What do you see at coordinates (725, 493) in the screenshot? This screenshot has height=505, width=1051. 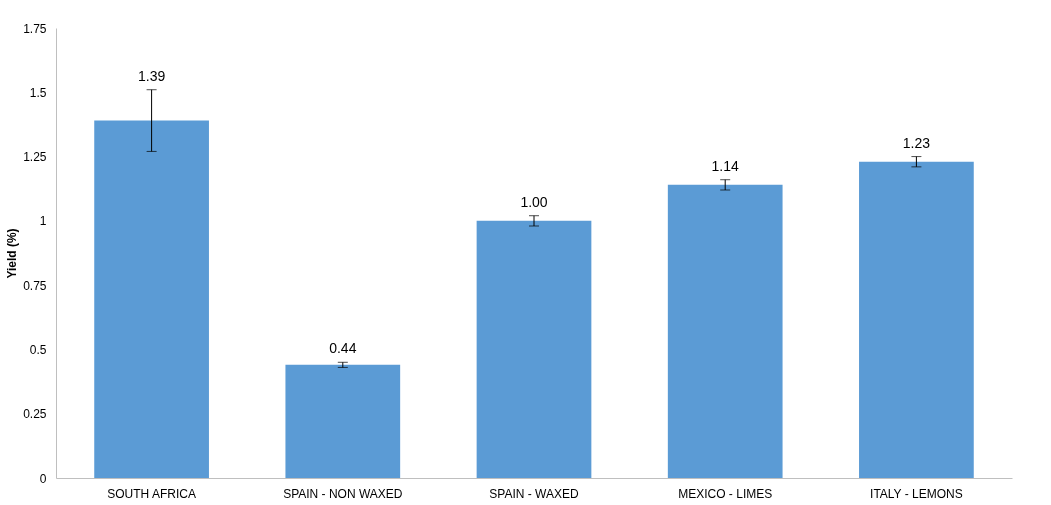 I see `x-tick-label: MEXICO - LIMES` at bounding box center [725, 493].